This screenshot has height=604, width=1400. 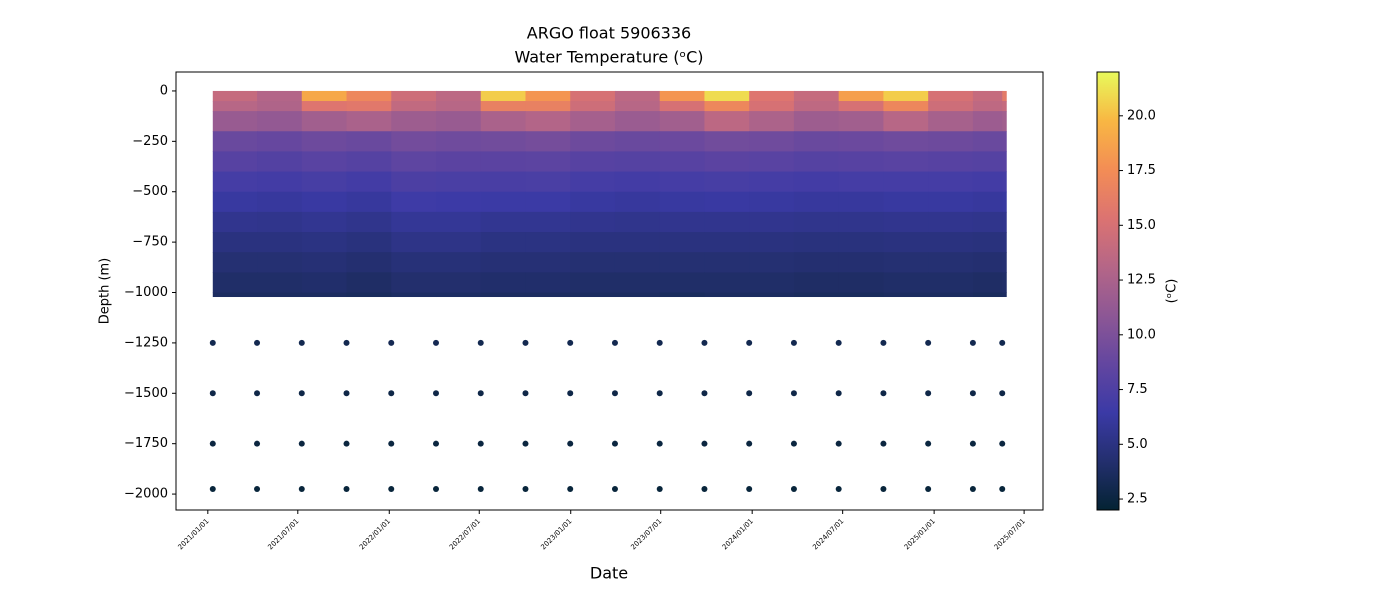 I want to click on y-tick-label: −1250, so click(x=146, y=342).